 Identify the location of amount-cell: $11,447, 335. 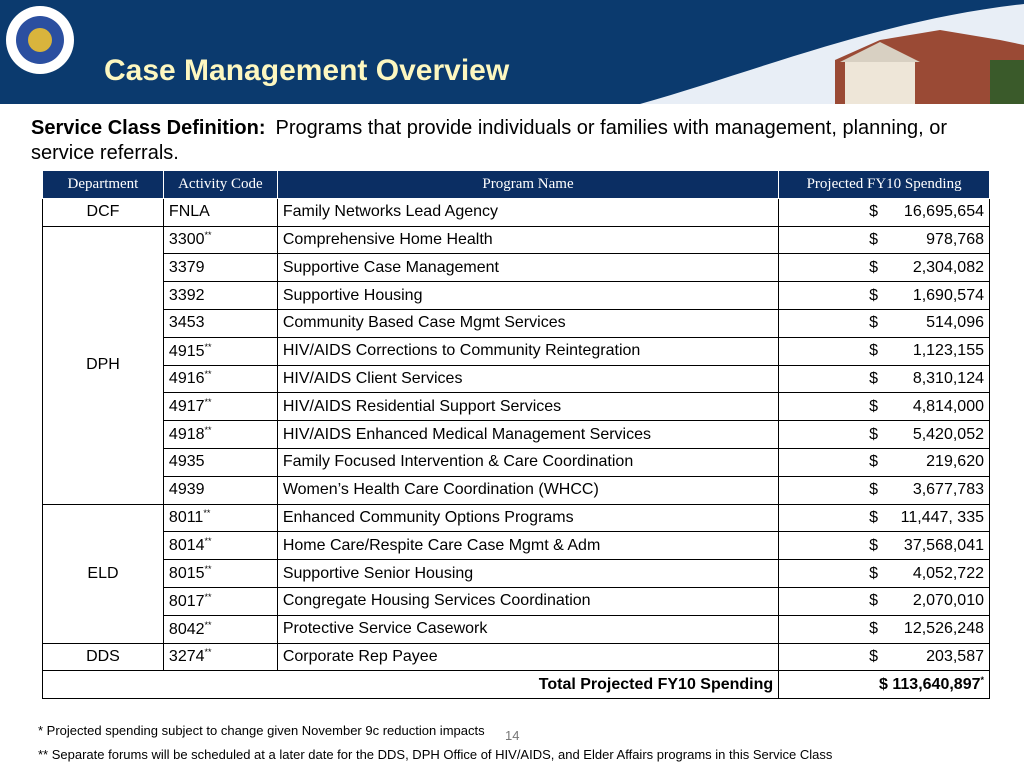
(884, 518).